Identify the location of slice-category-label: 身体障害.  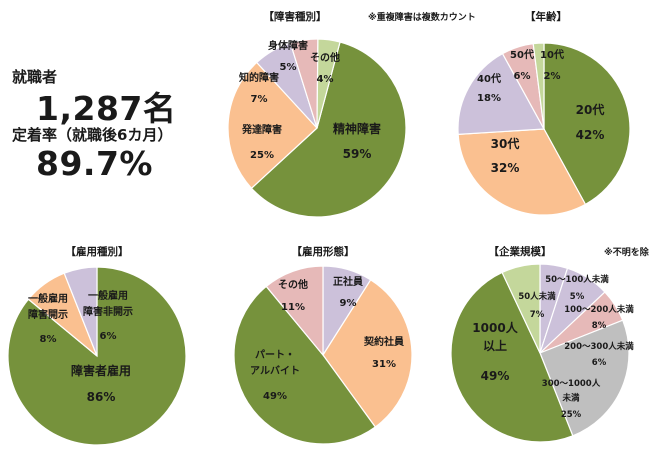
(288, 45).